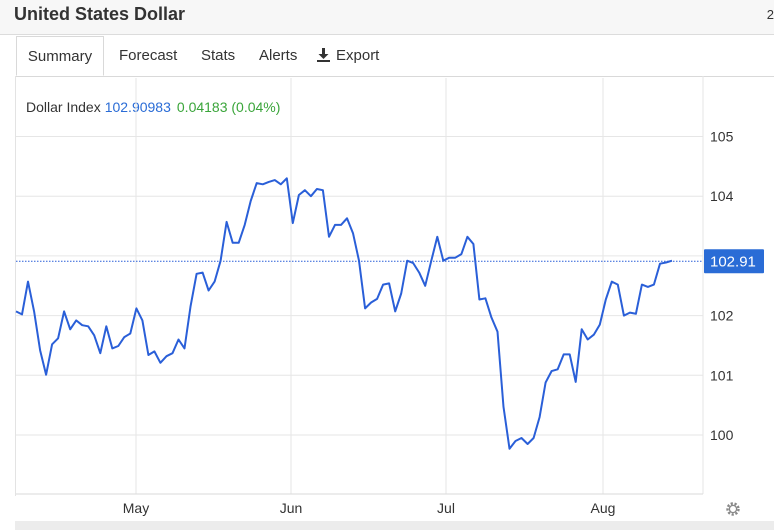 The width and height of the screenshot is (774, 530). What do you see at coordinates (291, 508) in the screenshot?
I see `x-tick-label: Jun` at bounding box center [291, 508].